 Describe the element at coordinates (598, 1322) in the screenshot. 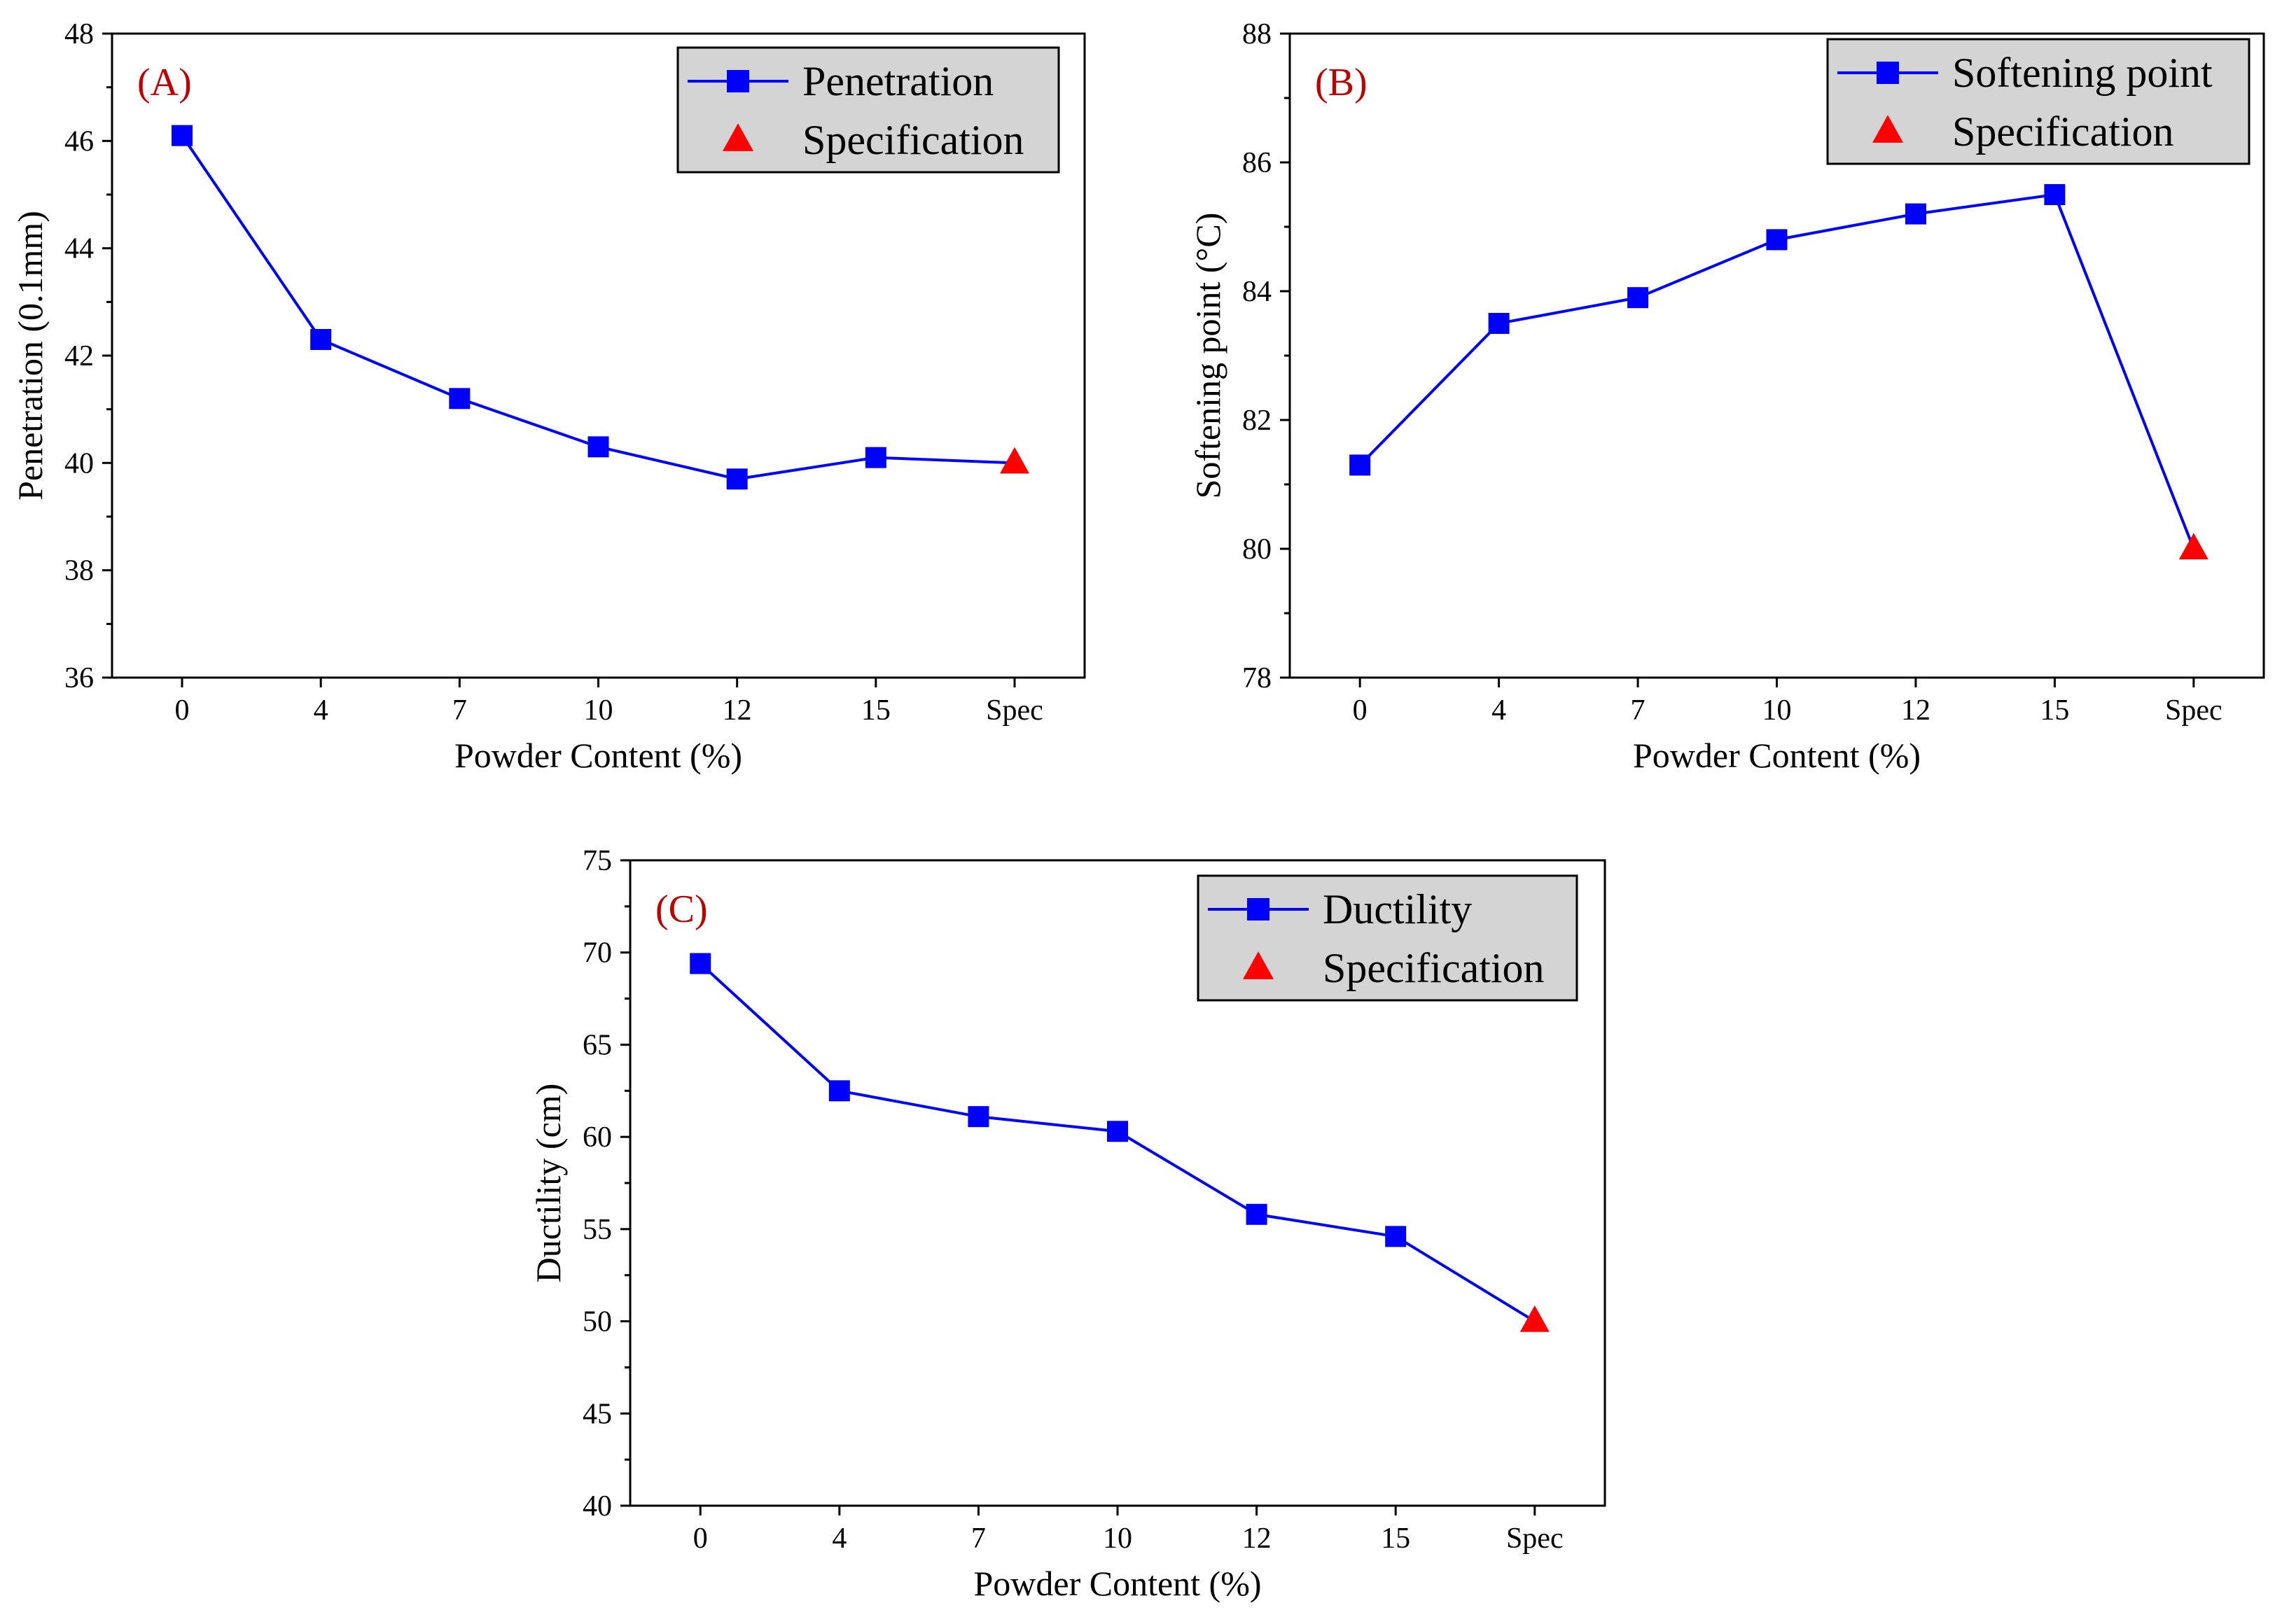

I see `y-tick-label: 50` at that location.